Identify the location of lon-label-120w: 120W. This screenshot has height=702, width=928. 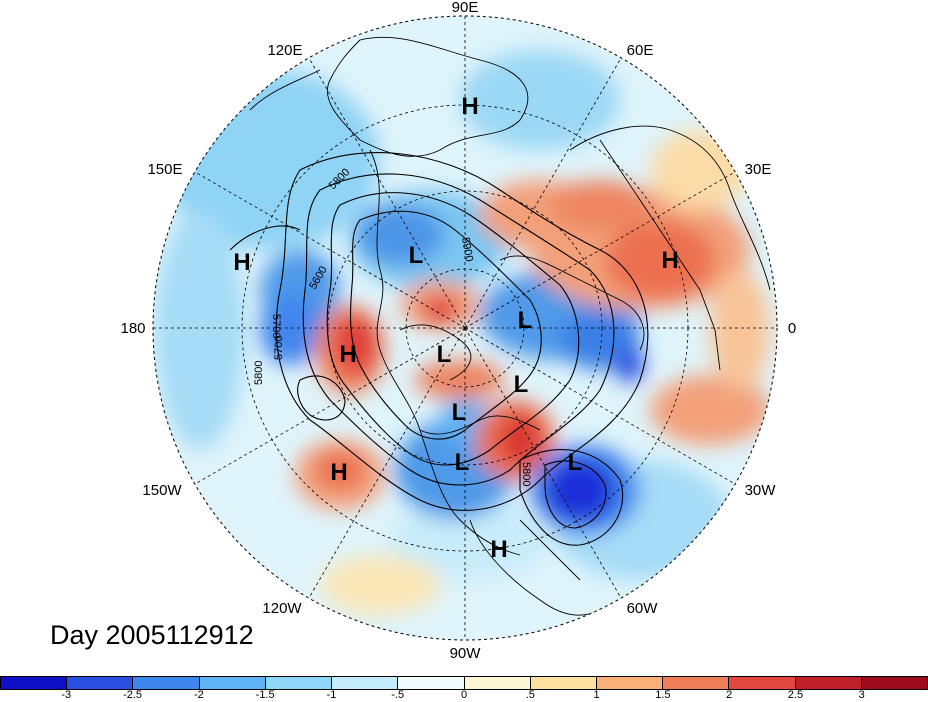
(282, 608).